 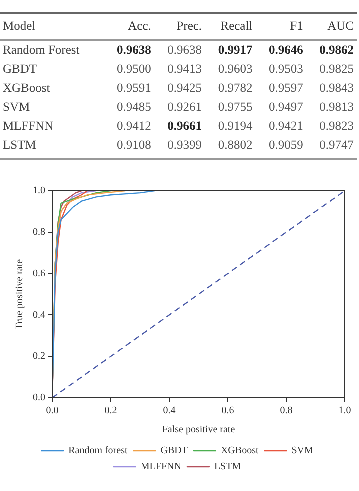 I want to click on y-tick-label: 0.0, so click(x=39, y=398).